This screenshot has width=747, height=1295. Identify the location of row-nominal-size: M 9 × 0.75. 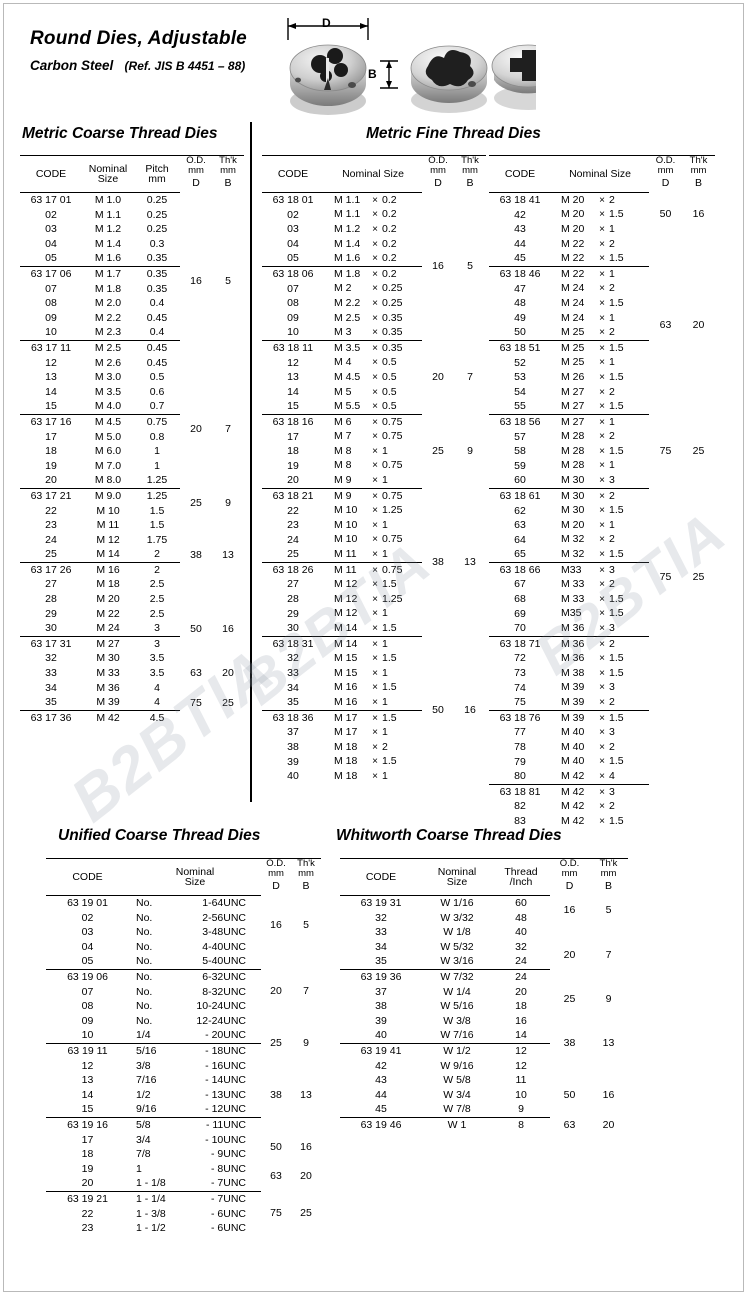
(373, 495).